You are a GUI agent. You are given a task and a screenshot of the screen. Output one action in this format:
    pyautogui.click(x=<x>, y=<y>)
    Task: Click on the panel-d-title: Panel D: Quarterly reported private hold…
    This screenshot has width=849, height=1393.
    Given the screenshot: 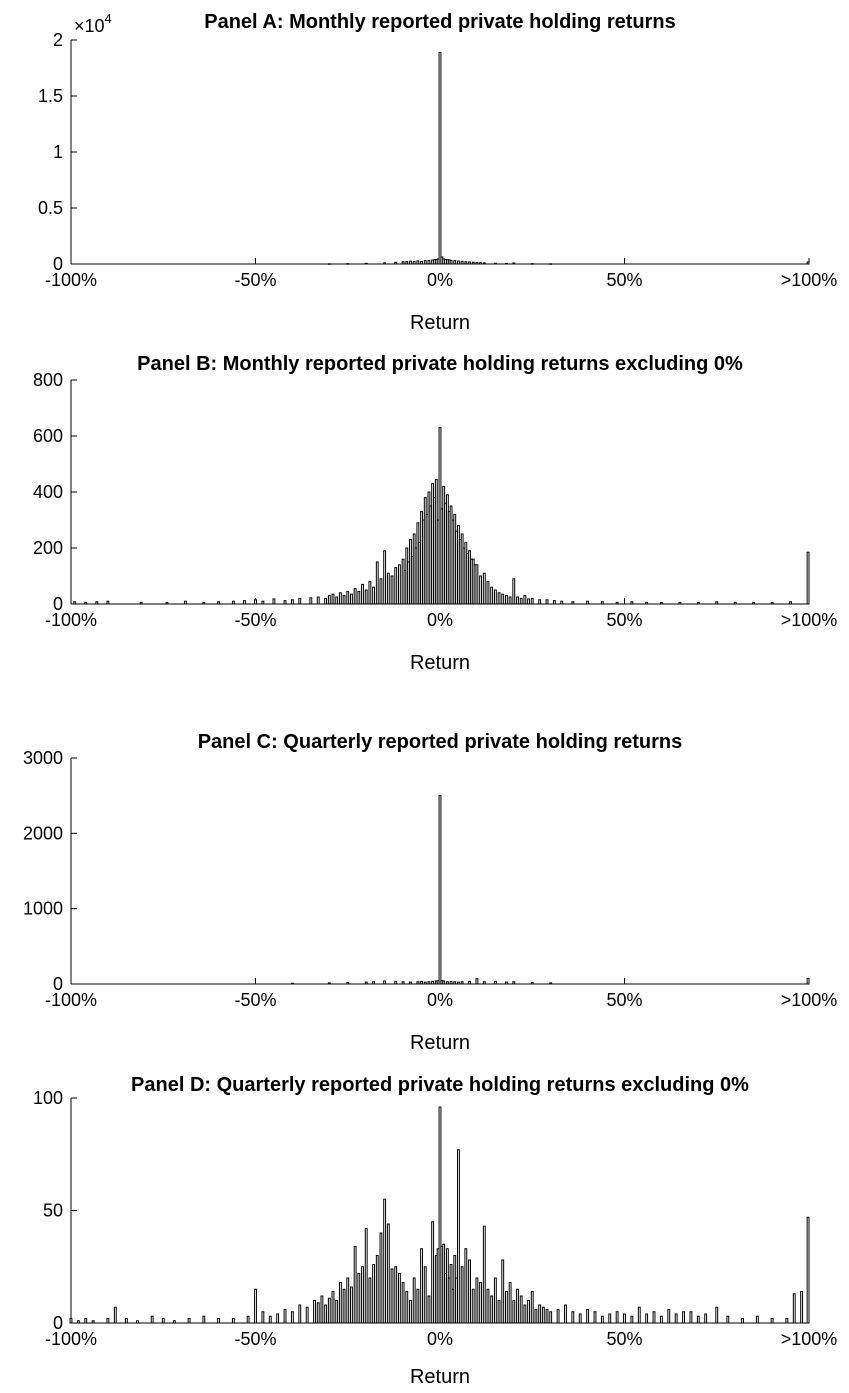 What is the action you would take?
    pyautogui.click(x=440, y=1085)
    